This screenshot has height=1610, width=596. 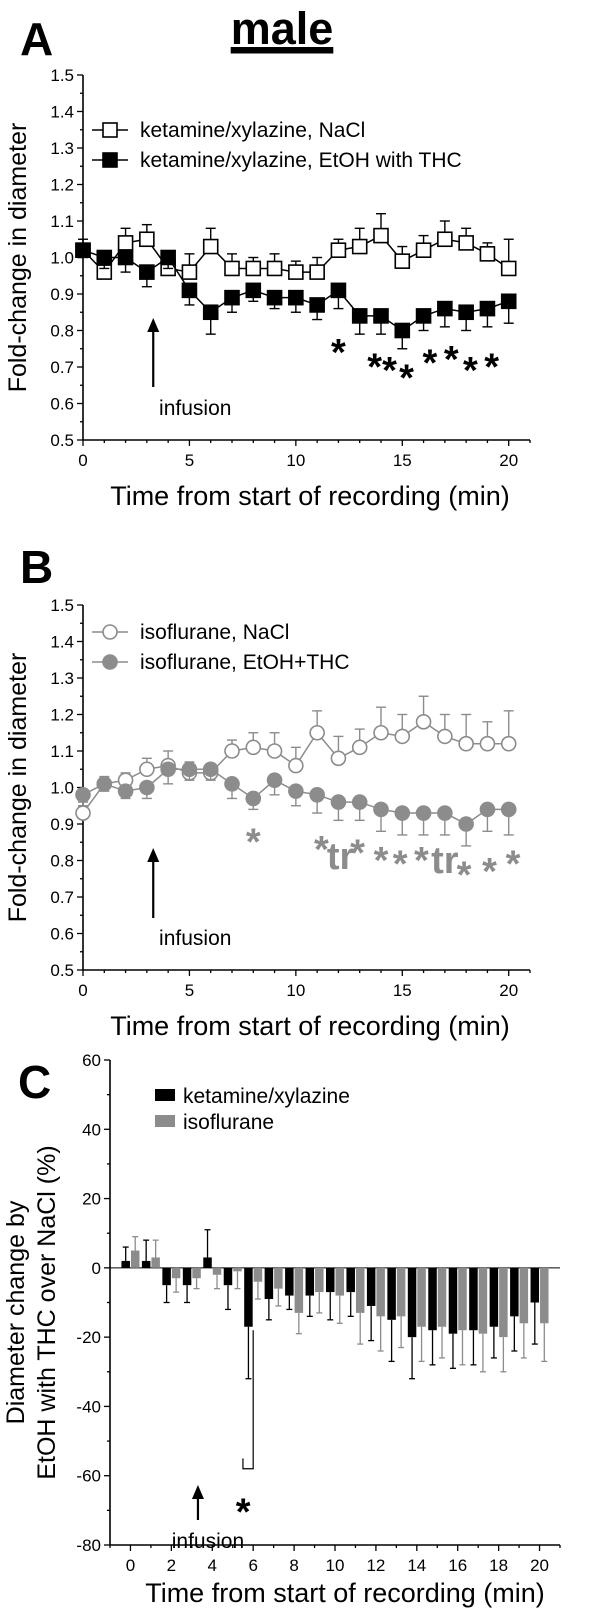 I want to click on y-tick-label: -80, so click(x=88, y=1545).